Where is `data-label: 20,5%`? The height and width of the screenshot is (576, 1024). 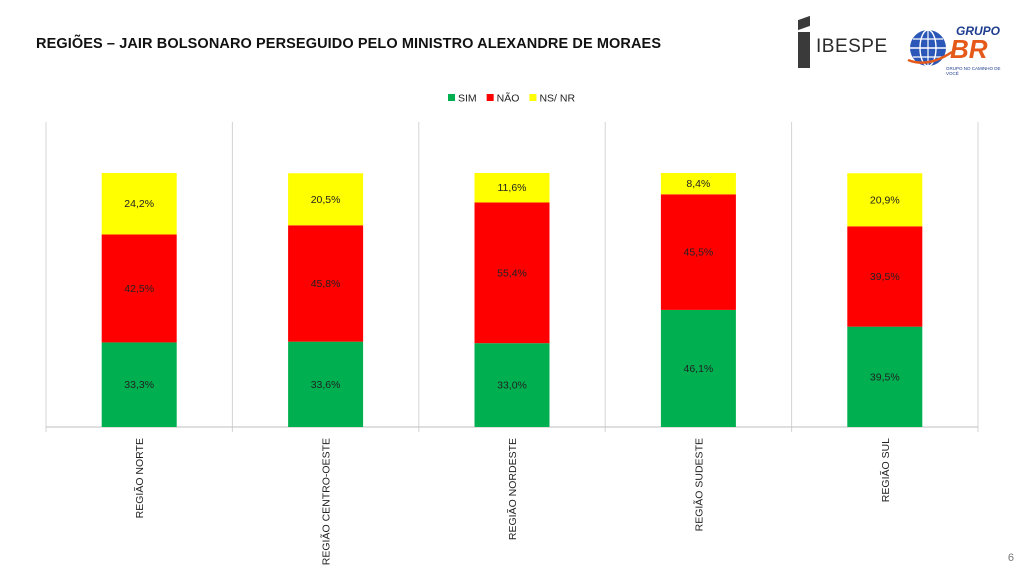
data-label: 20,5% is located at coordinates (326, 200).